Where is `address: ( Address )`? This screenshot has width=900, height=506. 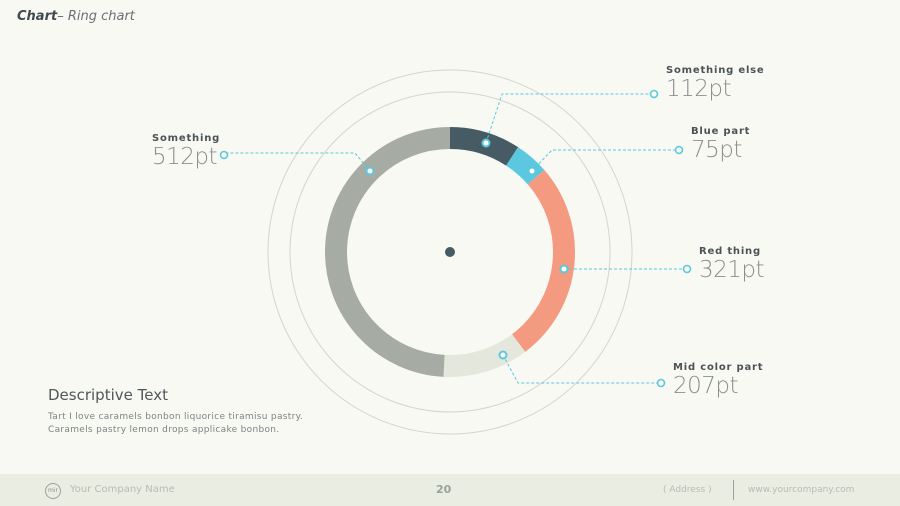
address: ( Address ) is located at coordinates (687, 490).